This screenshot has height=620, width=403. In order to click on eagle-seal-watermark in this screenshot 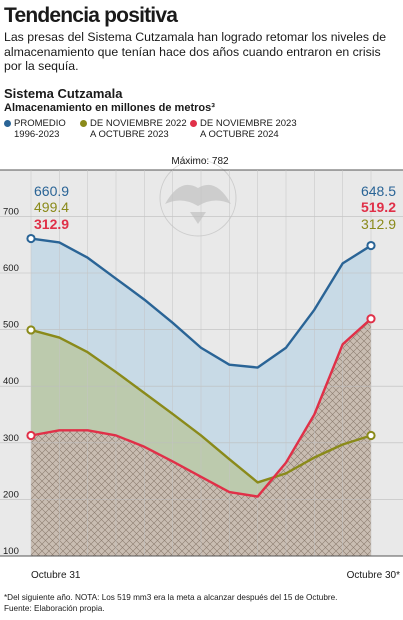, I will do `click(198, 198)`.